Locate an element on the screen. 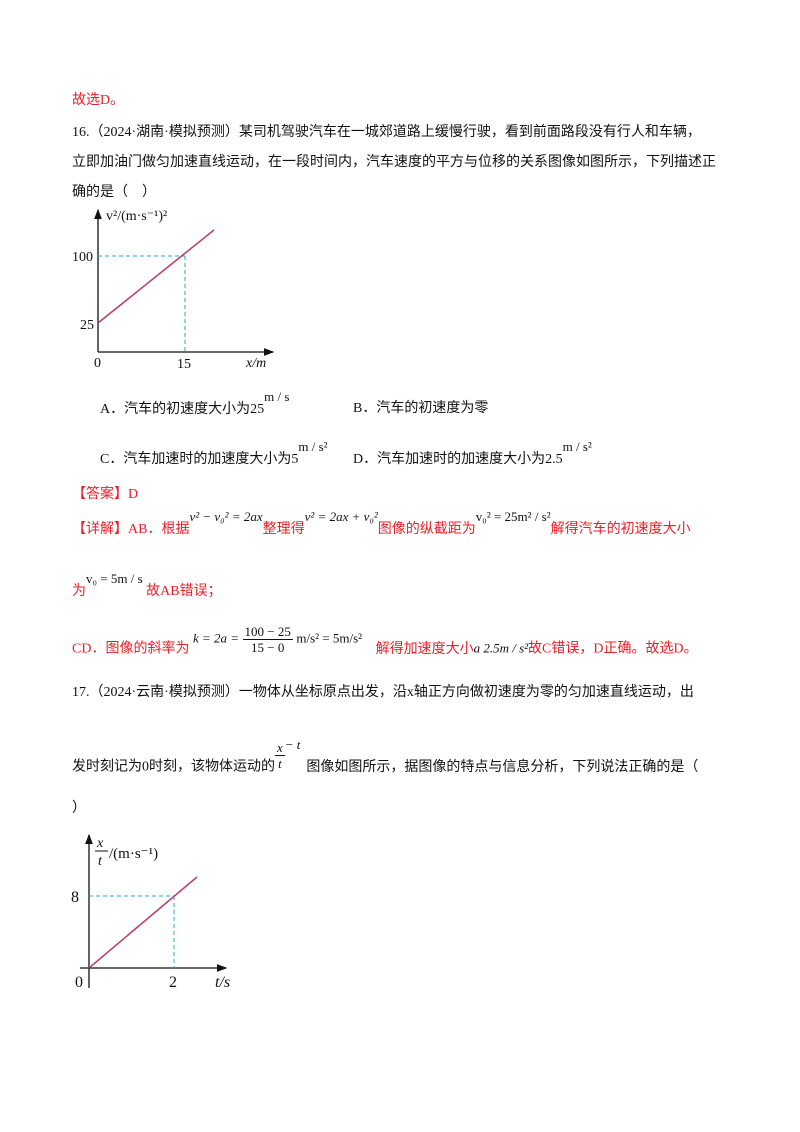  answer: 【答案】D is located at coordinates (105, 494).